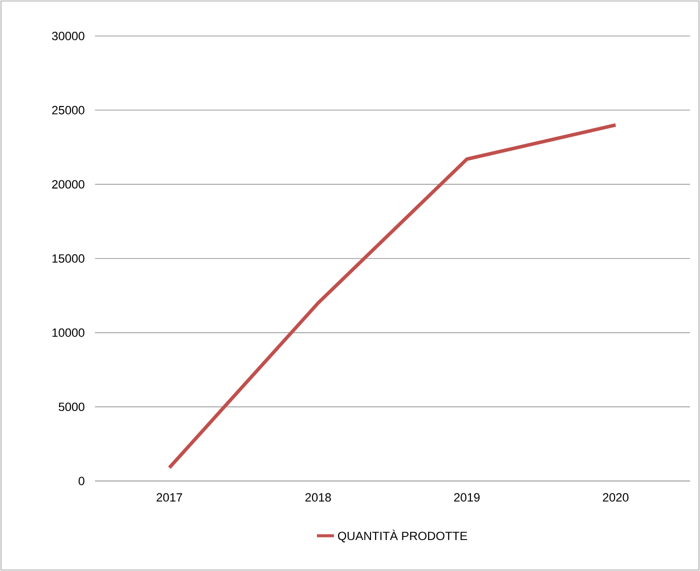  Describe the element at coordinates (68, 332) in the screenshot. I see `y-tick-label: 10000` at that location.